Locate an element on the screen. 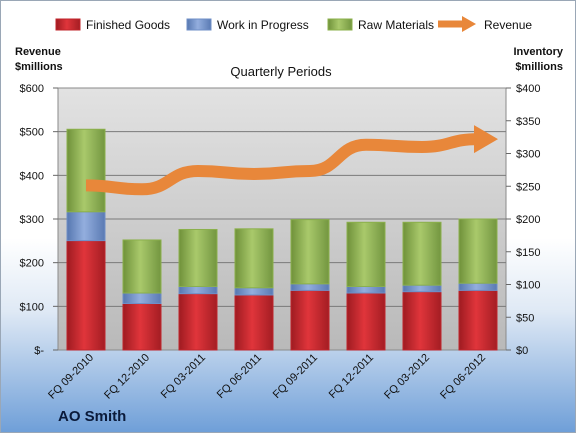 This screenshot has height=433, width=576. legend-label: Raw Materials is located at coordinates (396, 25).